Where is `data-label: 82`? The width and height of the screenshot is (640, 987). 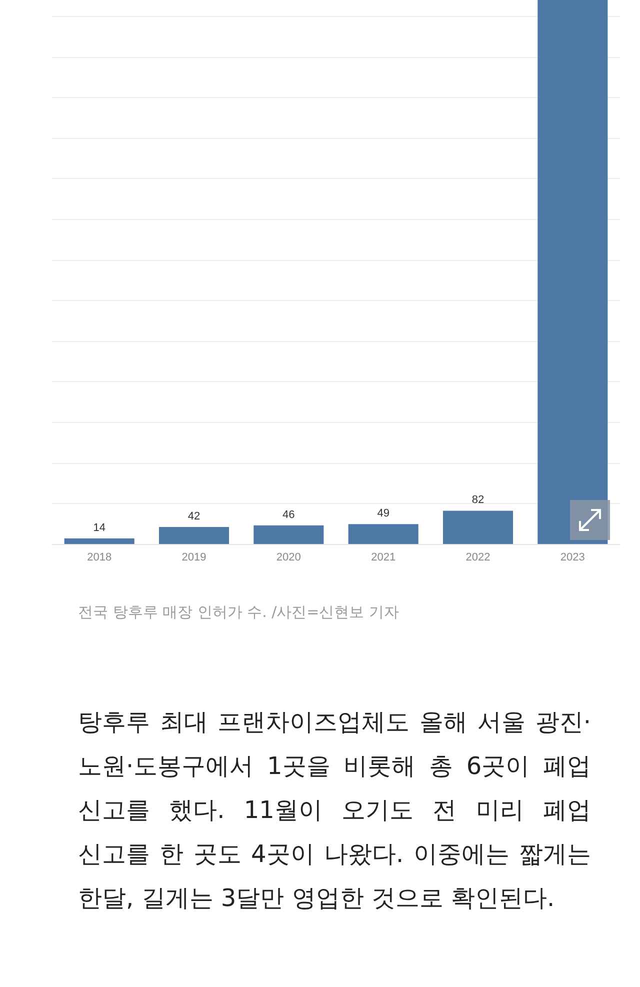 data-label: 82 is located at coordinates (478, 500).